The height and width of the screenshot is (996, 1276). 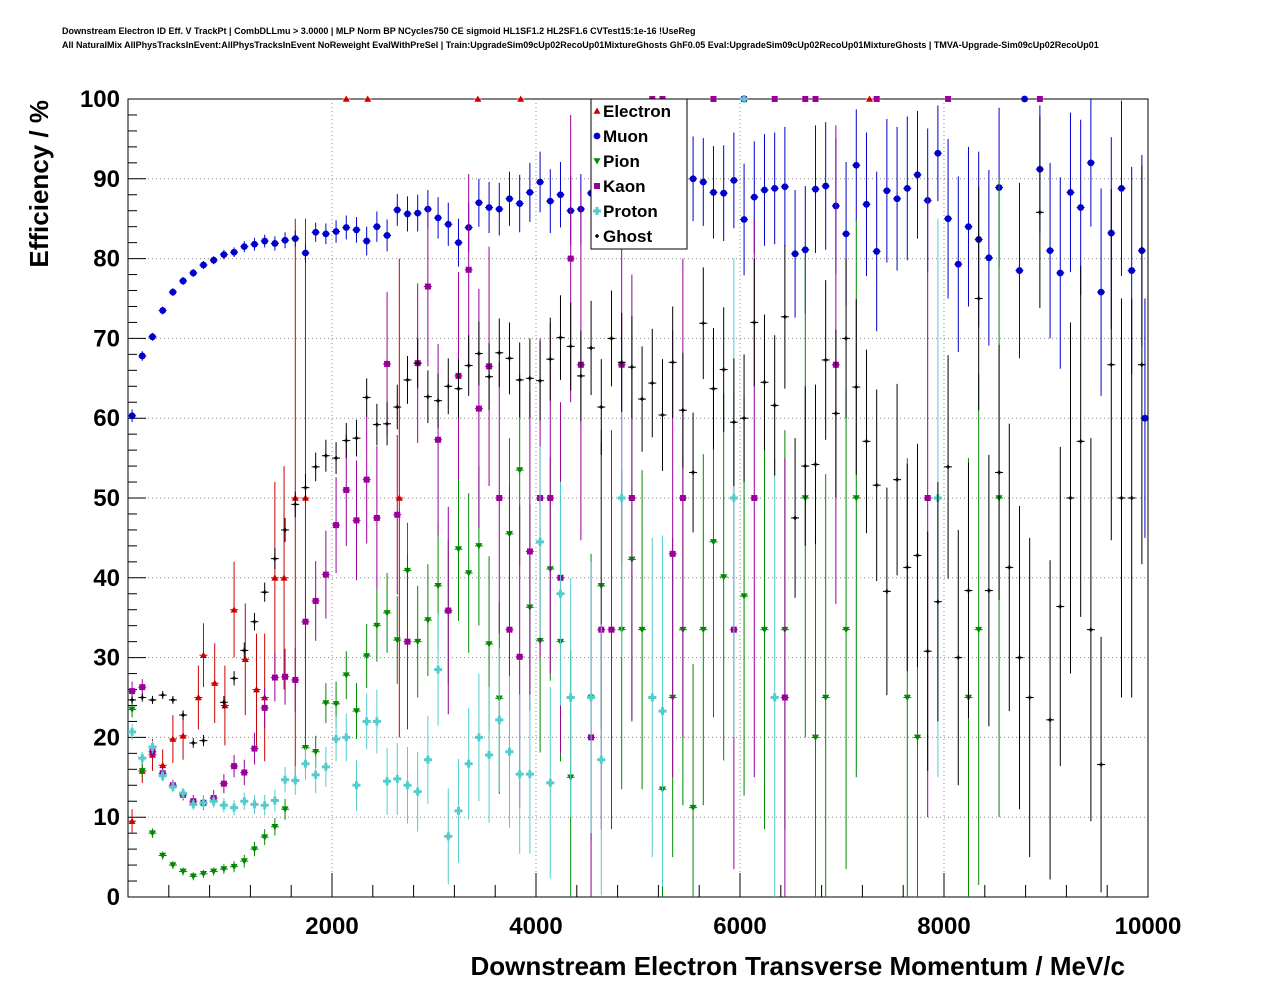 What do you see at coordinates (106, 817) in the screenshot?
I see `y-tick-label: 10` at bounding box center [106, 817].